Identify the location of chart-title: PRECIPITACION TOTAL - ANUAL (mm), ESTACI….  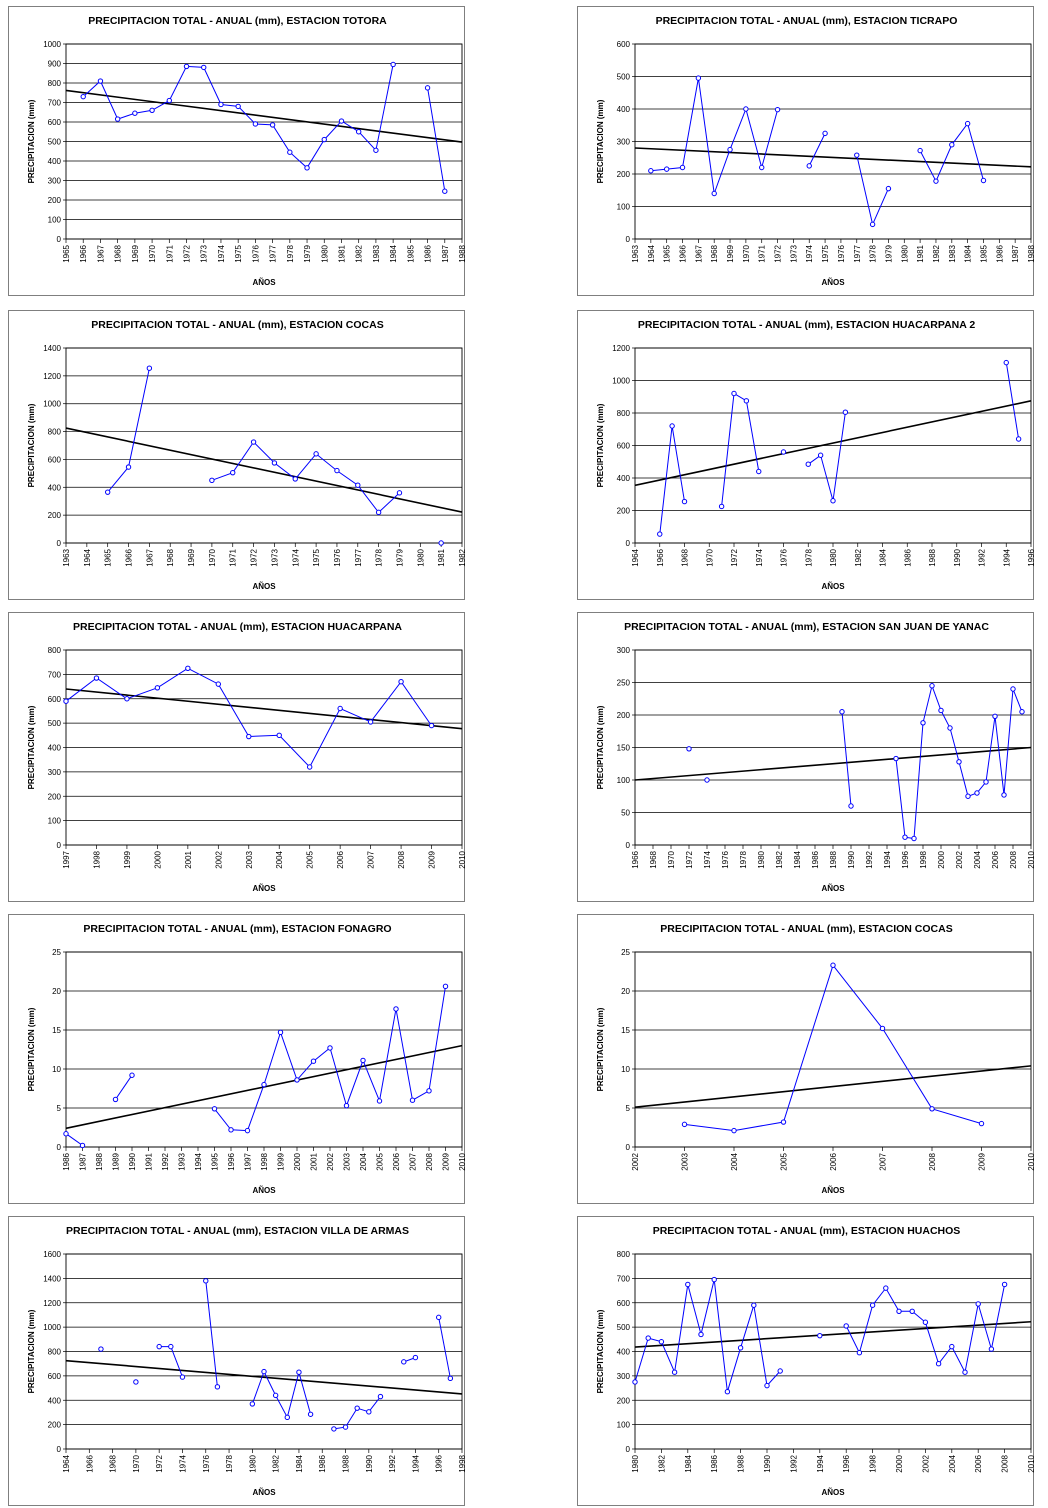
(807, 1231).